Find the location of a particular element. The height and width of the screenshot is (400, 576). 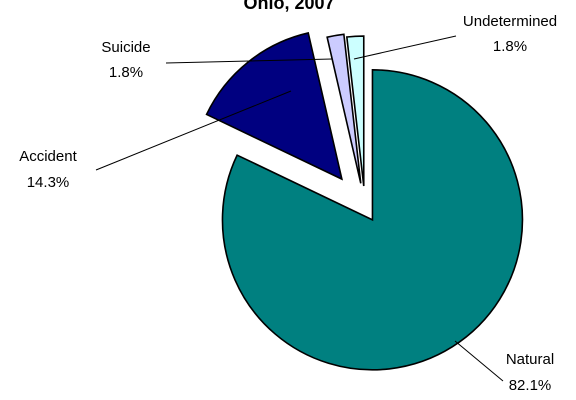

leader-line-suicide is located at coordinates (249, 61).